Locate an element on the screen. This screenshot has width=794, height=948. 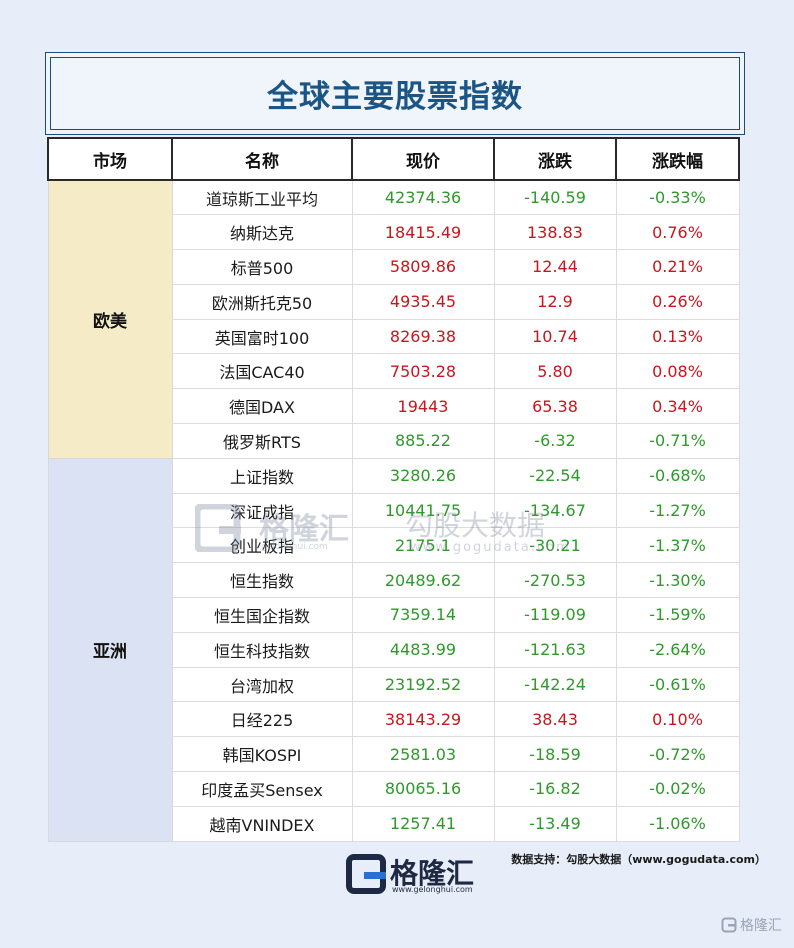
table-row: 法国CAC40 7503.28 5.80 0.08% is located at coordinates (394, 371).